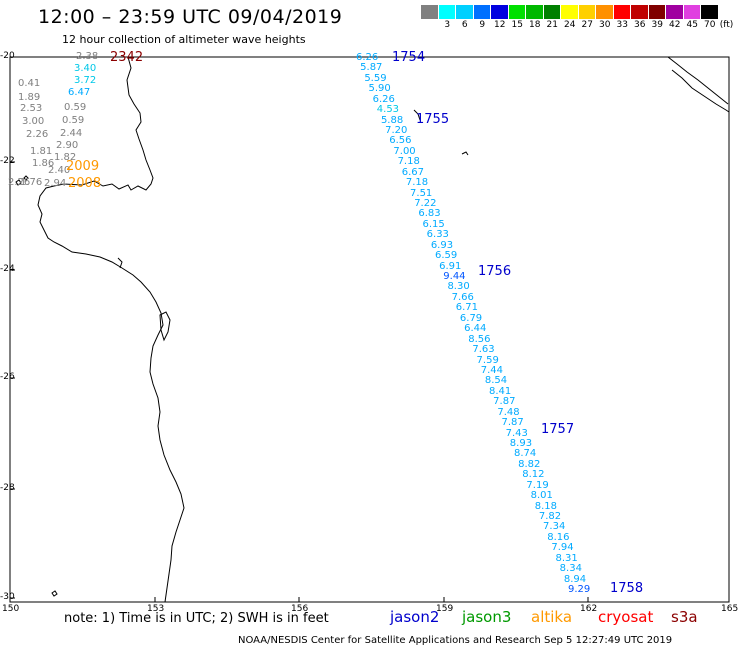 The image size is (740, 650). What do you see at coordinates (31, 108) in the screenshot?
I see `wave-height-value: 2.53` at bounding box center [31, 108].